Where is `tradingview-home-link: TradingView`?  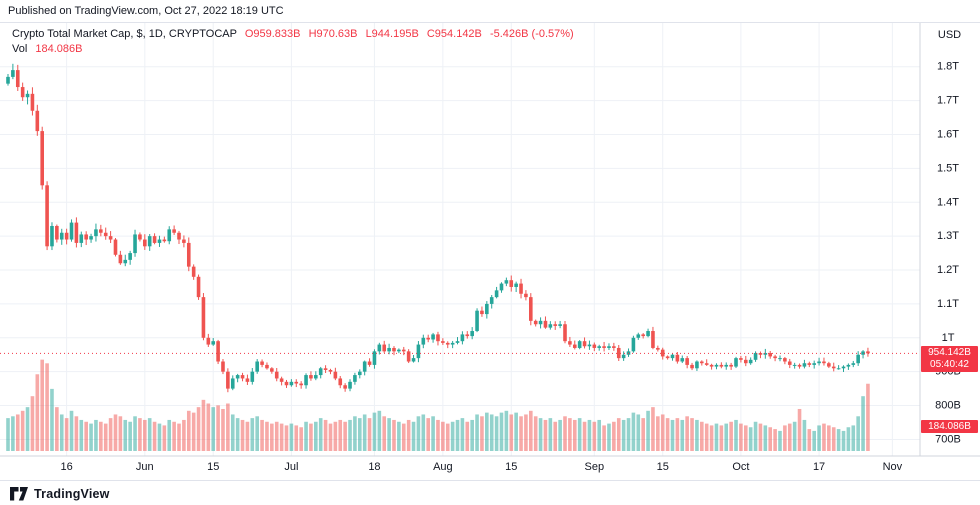 tradingview-home-link: TradingView is located at coordinates (60, 493).